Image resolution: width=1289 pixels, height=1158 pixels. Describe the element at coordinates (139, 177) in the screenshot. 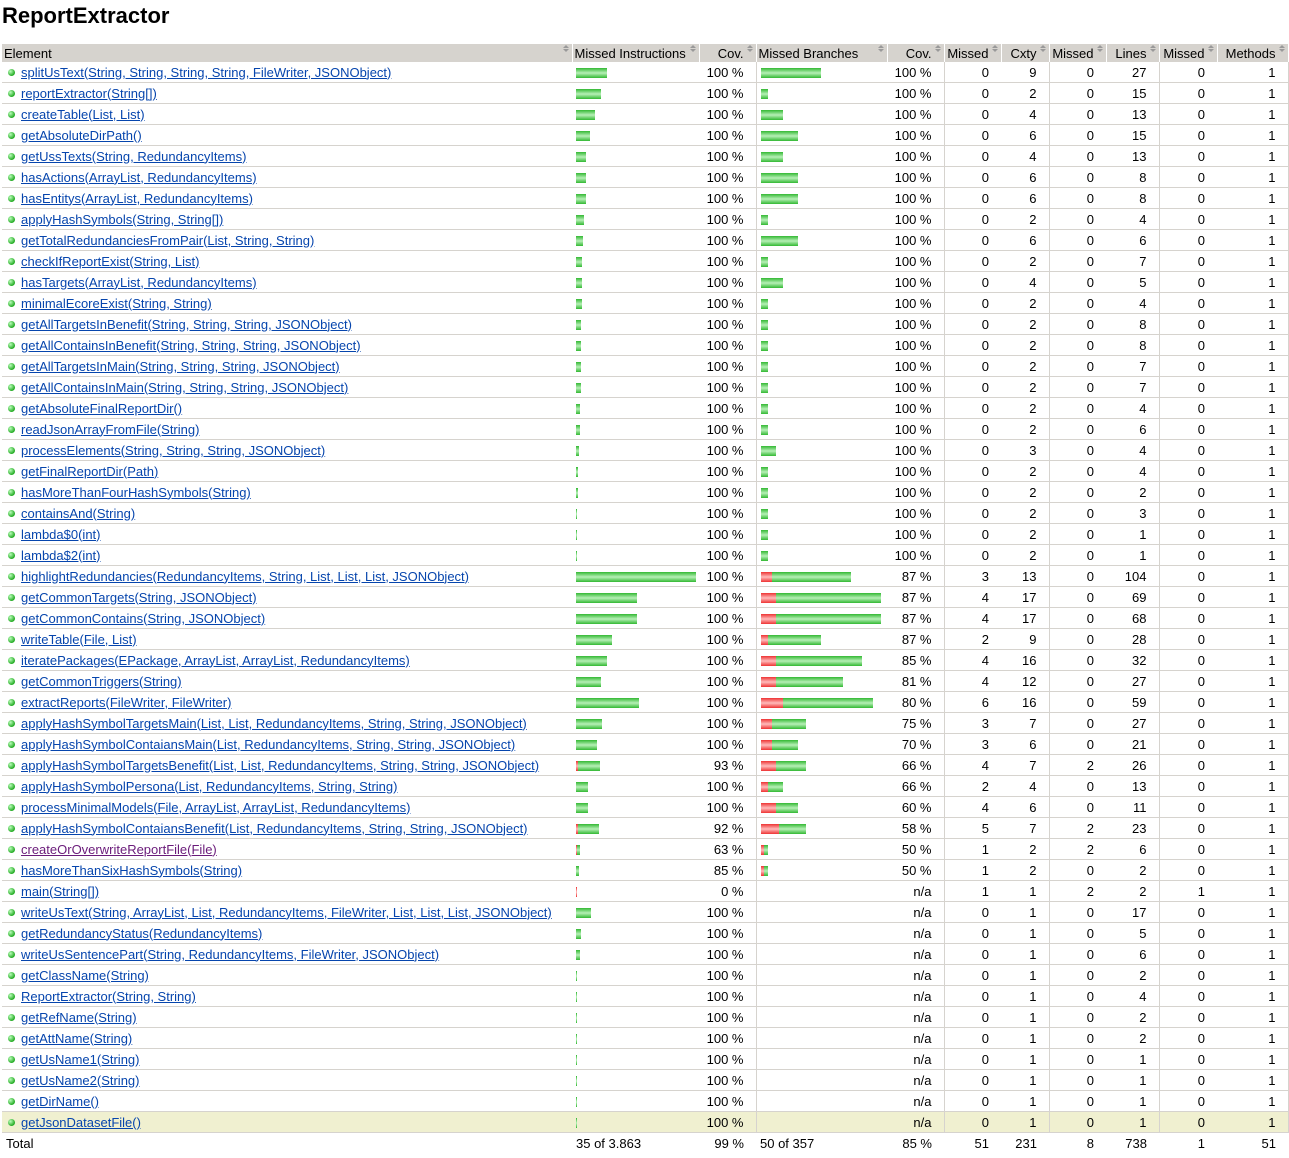

I see `method-link: hasActions(ArrayList, RedundancyItems)` at that location.